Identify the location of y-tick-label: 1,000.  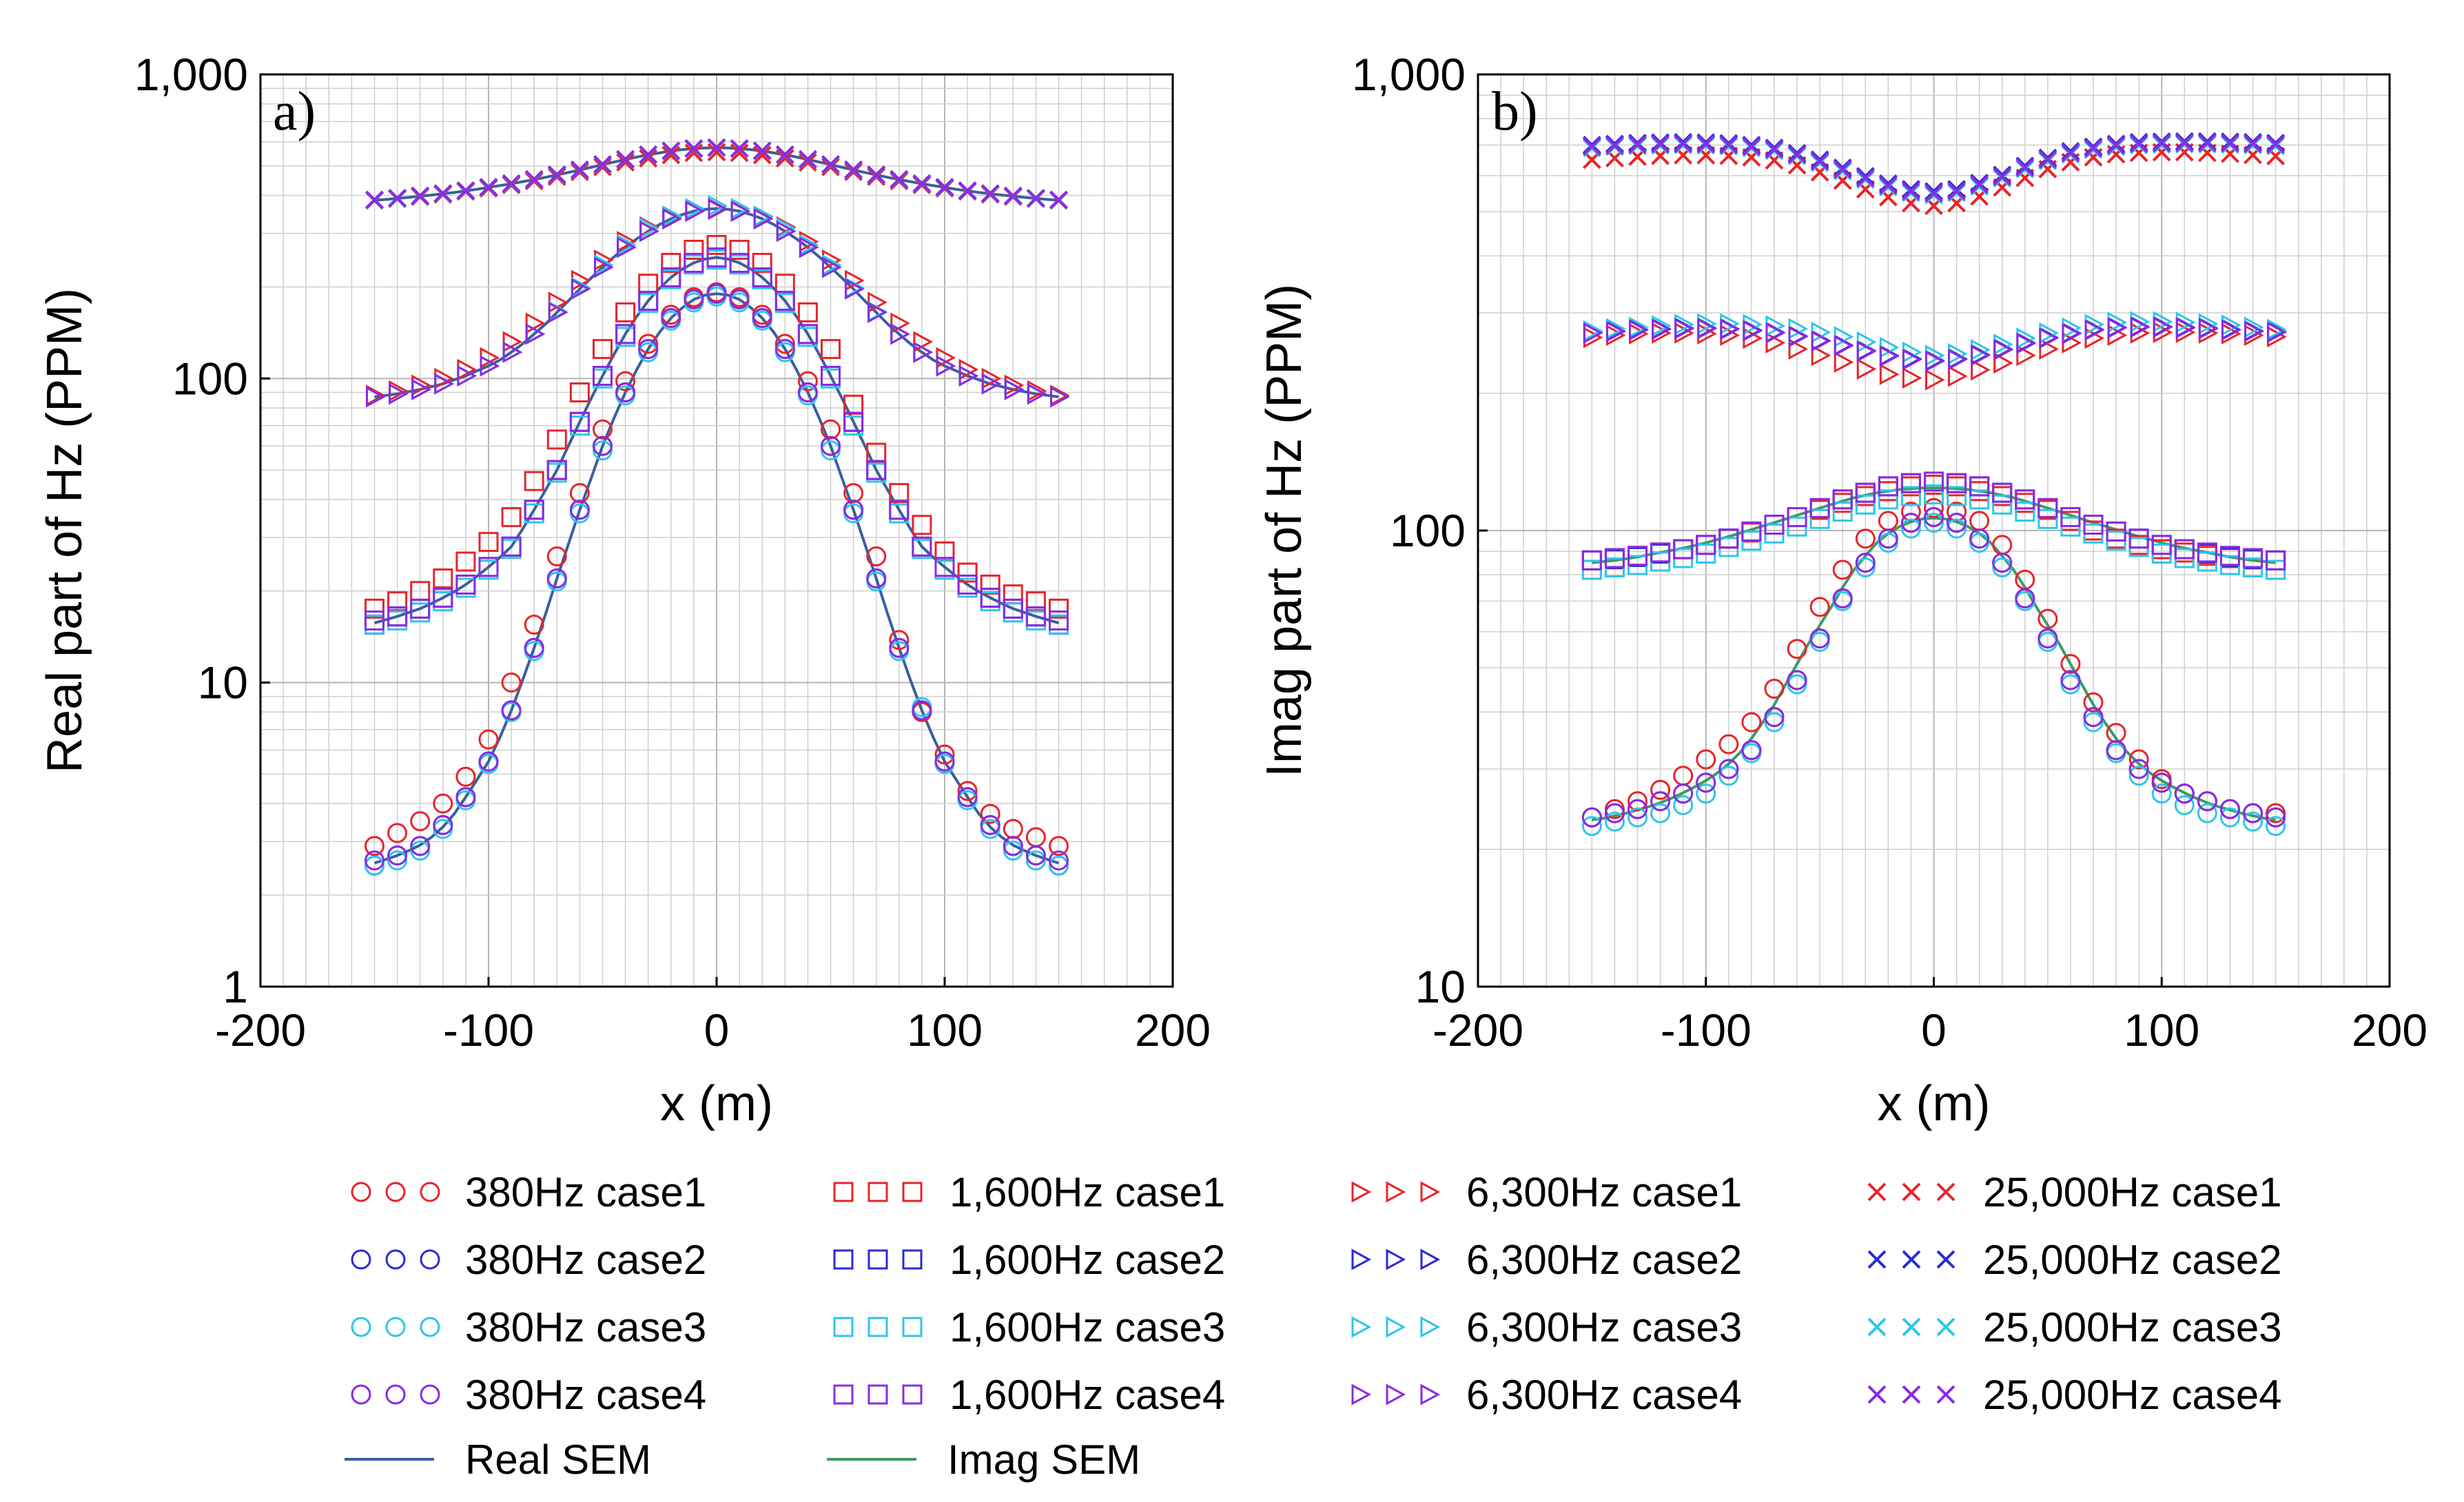
(191, 74).